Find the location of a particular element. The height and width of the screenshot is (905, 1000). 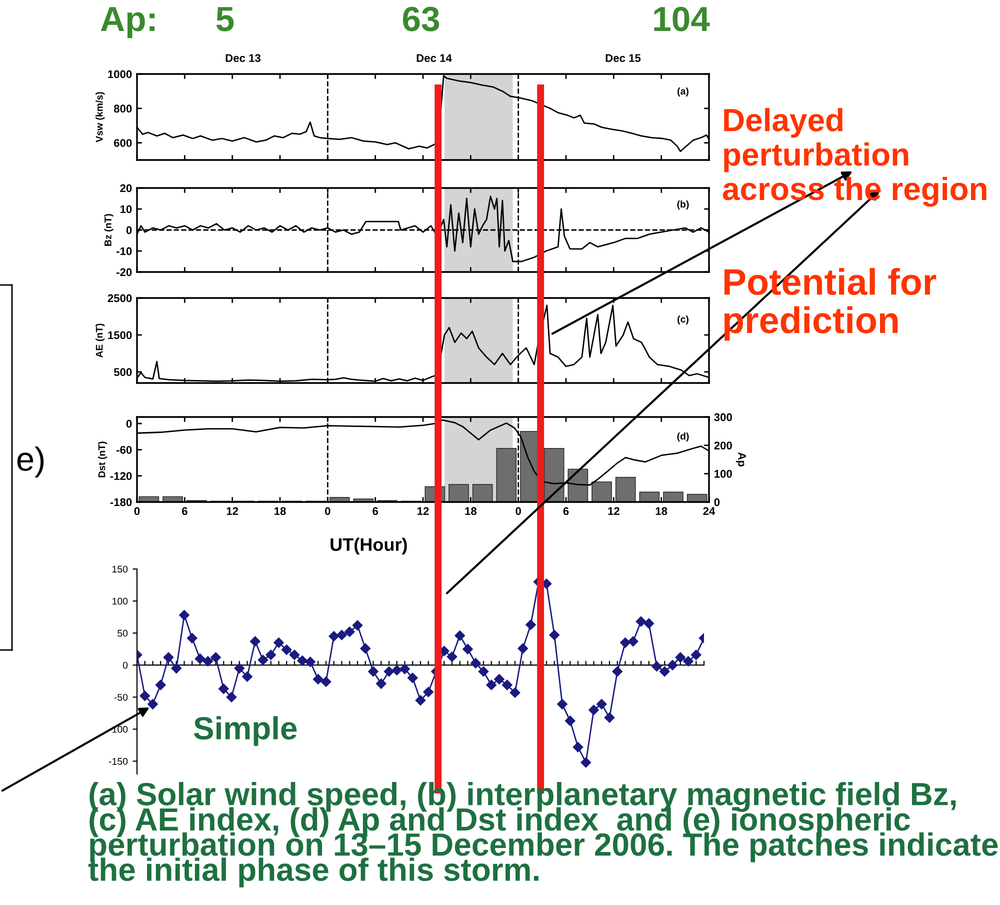

y-axis-title: AE (nT) is located at coordinates (100, 341).